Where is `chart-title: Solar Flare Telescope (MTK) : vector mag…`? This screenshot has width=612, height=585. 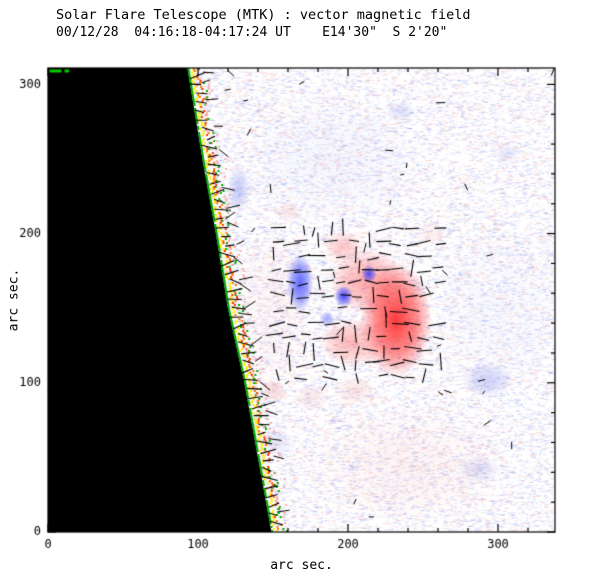
chart-title: Solar Flare Telescope (MTK) : vector mag… is located at coordinates (263, 15).